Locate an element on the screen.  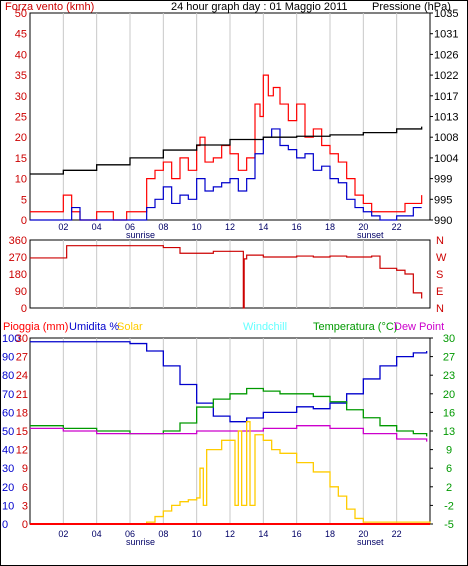
legend-label: Windchill is located at coordinates (265, 327).